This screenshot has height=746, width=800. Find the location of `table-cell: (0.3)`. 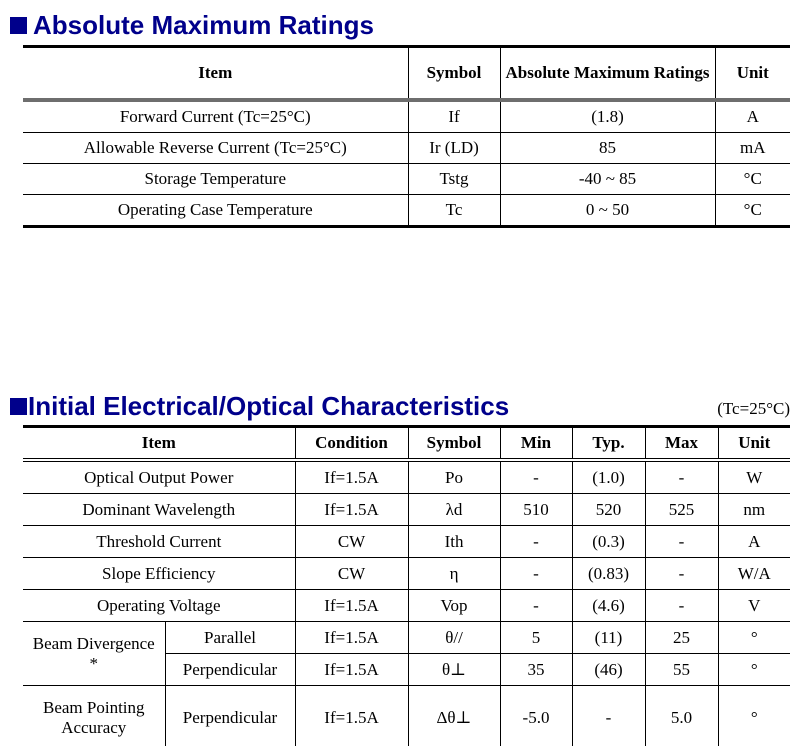

table-cell: (0.3) is located at coordinates (608, 541).